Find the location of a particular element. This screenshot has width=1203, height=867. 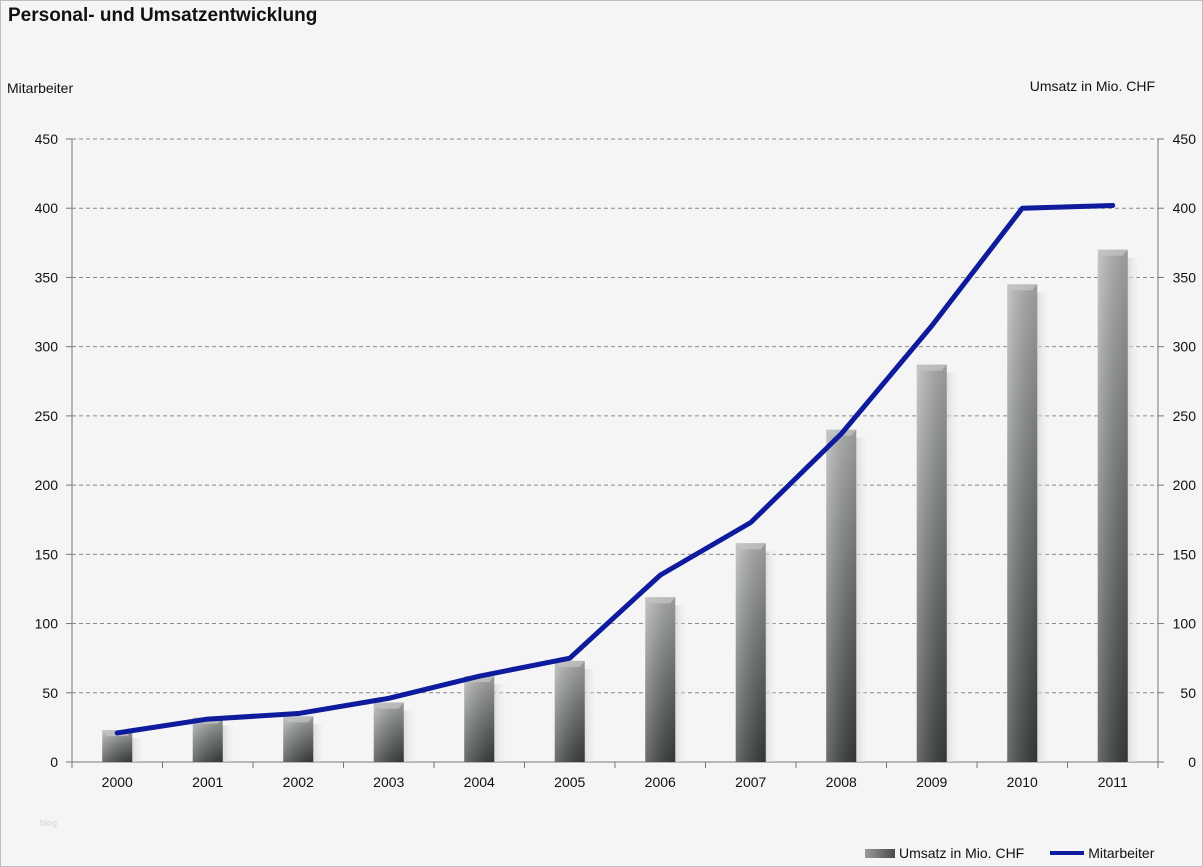

right-tick-label: 250 is located at coordinates (1185, 416).